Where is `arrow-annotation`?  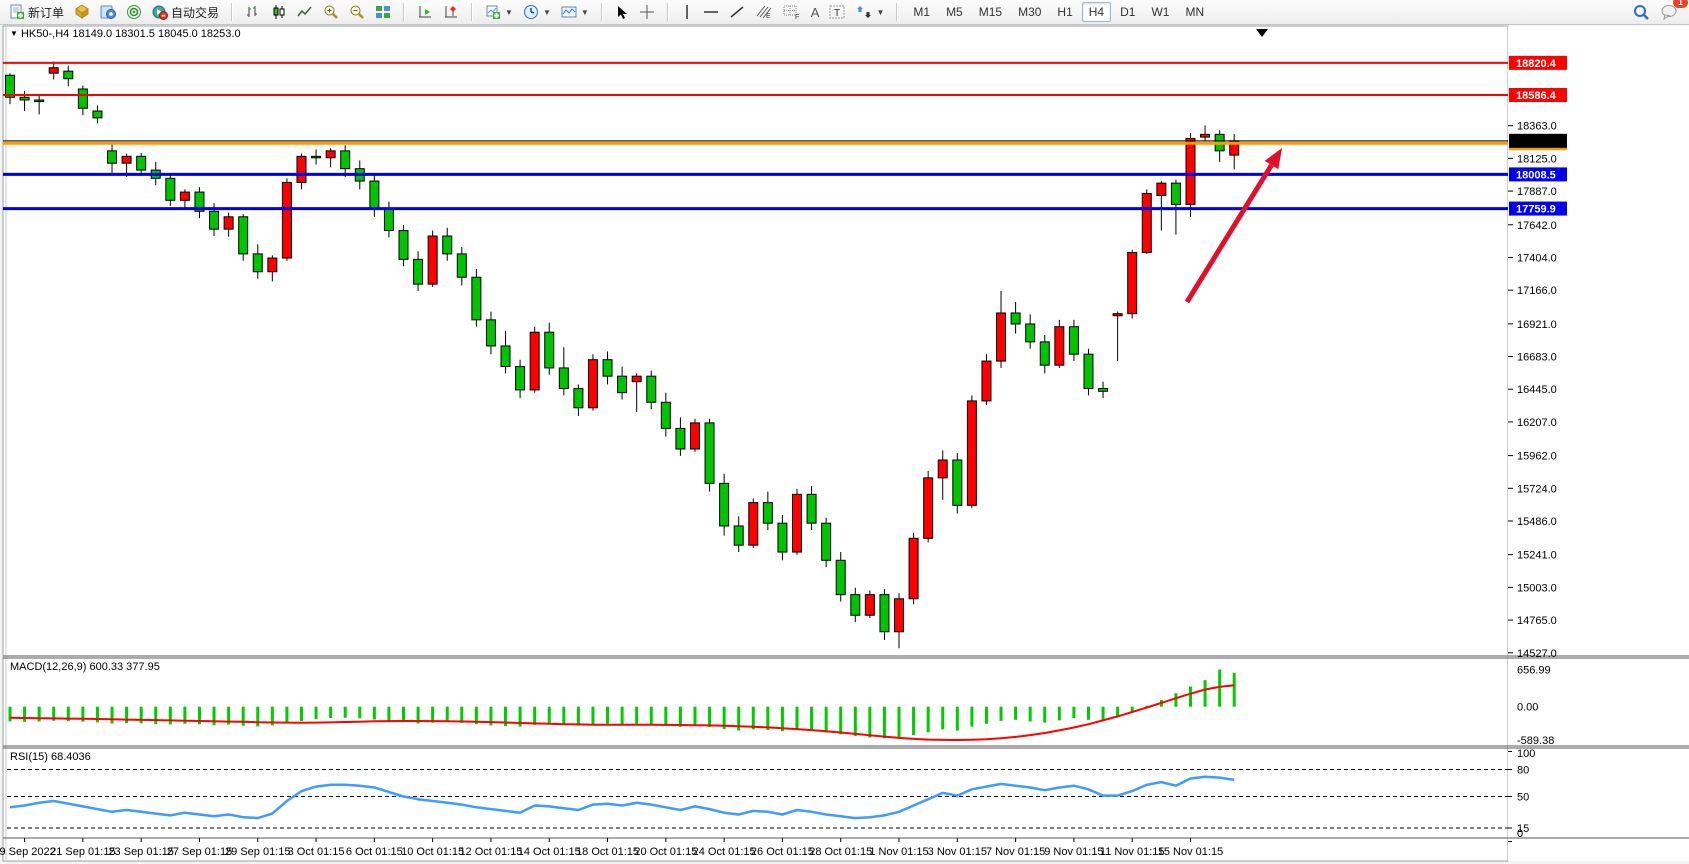
arrow-annotation is located at coordinates (1233, 226).